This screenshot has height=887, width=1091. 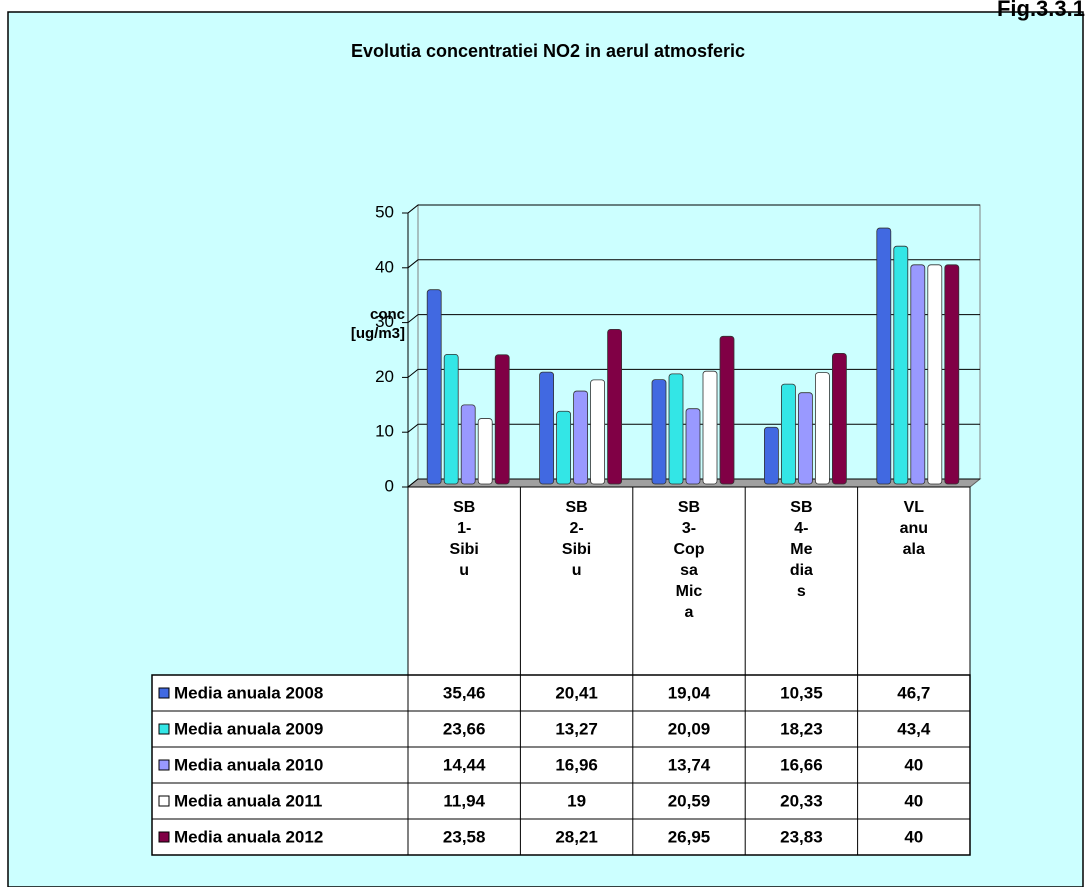 I want to click on legend-label: Media anuala 2012, so click(x=248, y=836).